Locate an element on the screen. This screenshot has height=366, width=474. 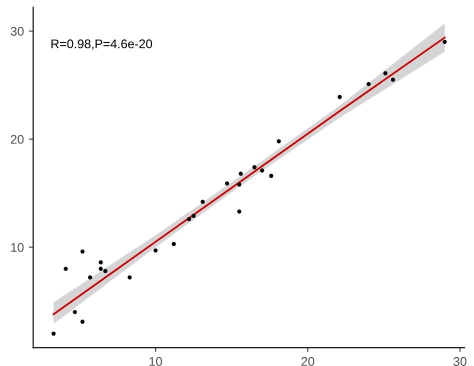
annotation: R=0.98,P=4.6e-20 is located at coordinates (101, 44).